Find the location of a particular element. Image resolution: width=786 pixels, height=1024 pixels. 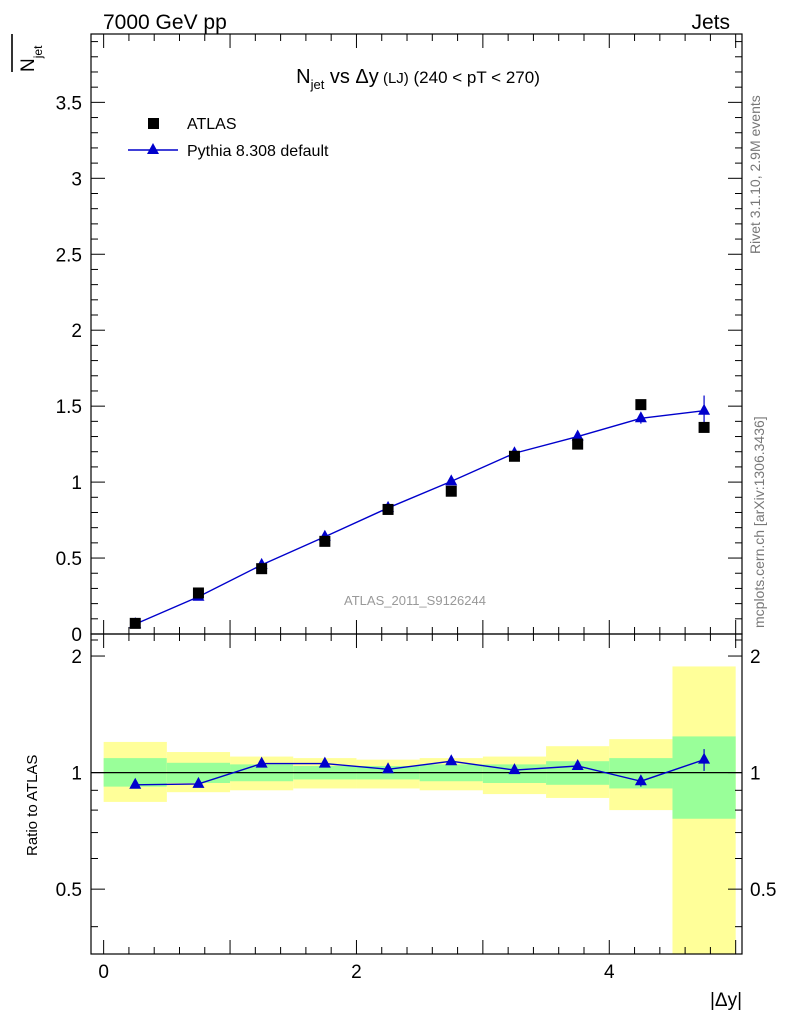

main-y-tick-label: 2 is located at coordinates (76, 331).